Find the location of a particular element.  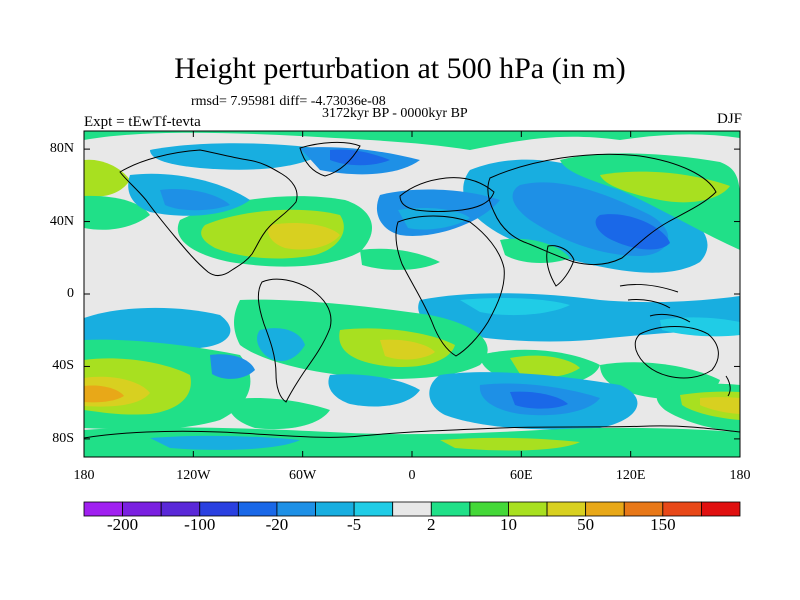

india-outline is located at coordinates (560, 266).